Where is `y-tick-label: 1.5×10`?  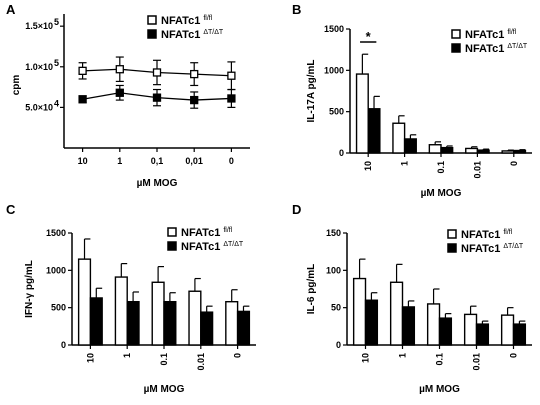 y-tick-label: 1.5×10 is located at coordinates (39, 26).